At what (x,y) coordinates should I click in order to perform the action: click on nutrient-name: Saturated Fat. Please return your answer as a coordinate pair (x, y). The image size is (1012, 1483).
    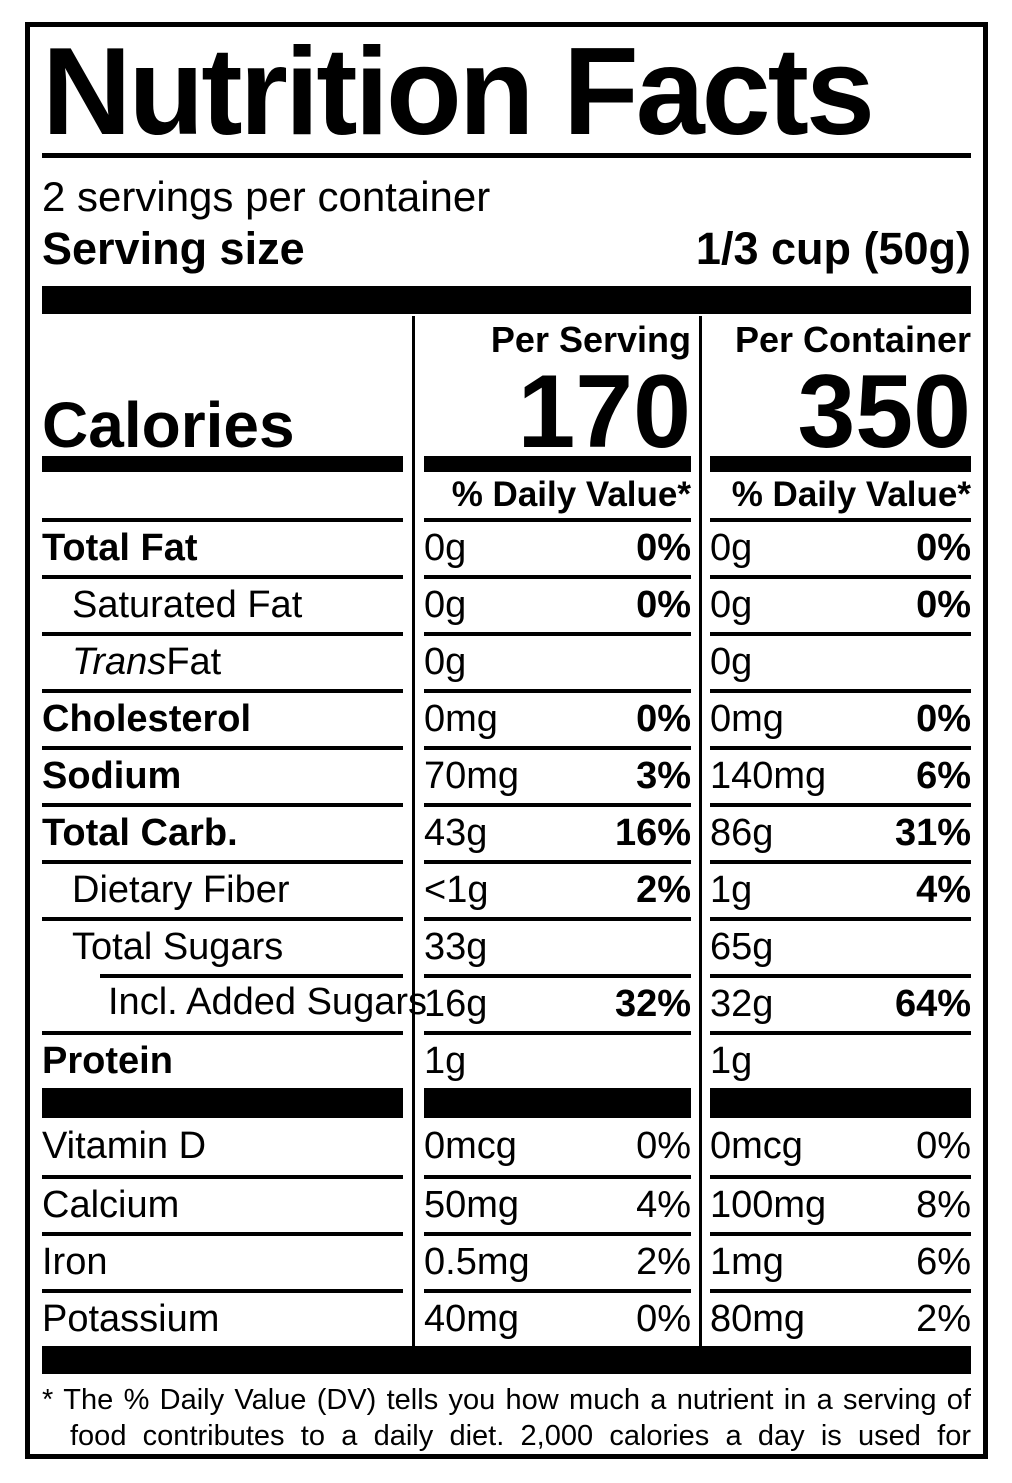
    Looking at the image, I should click on (187, 604).